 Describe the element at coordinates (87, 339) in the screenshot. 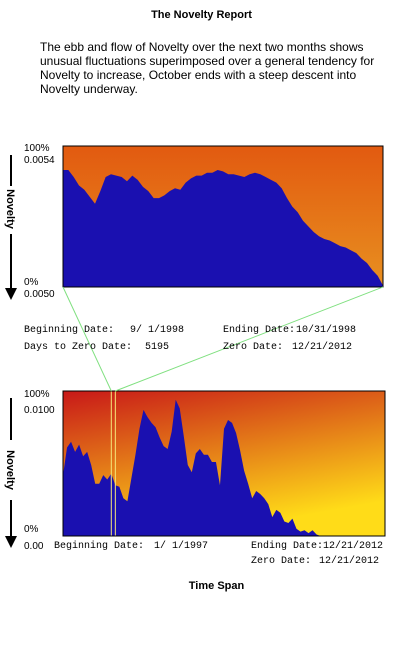

I see `zoom-connector-left` at that location.